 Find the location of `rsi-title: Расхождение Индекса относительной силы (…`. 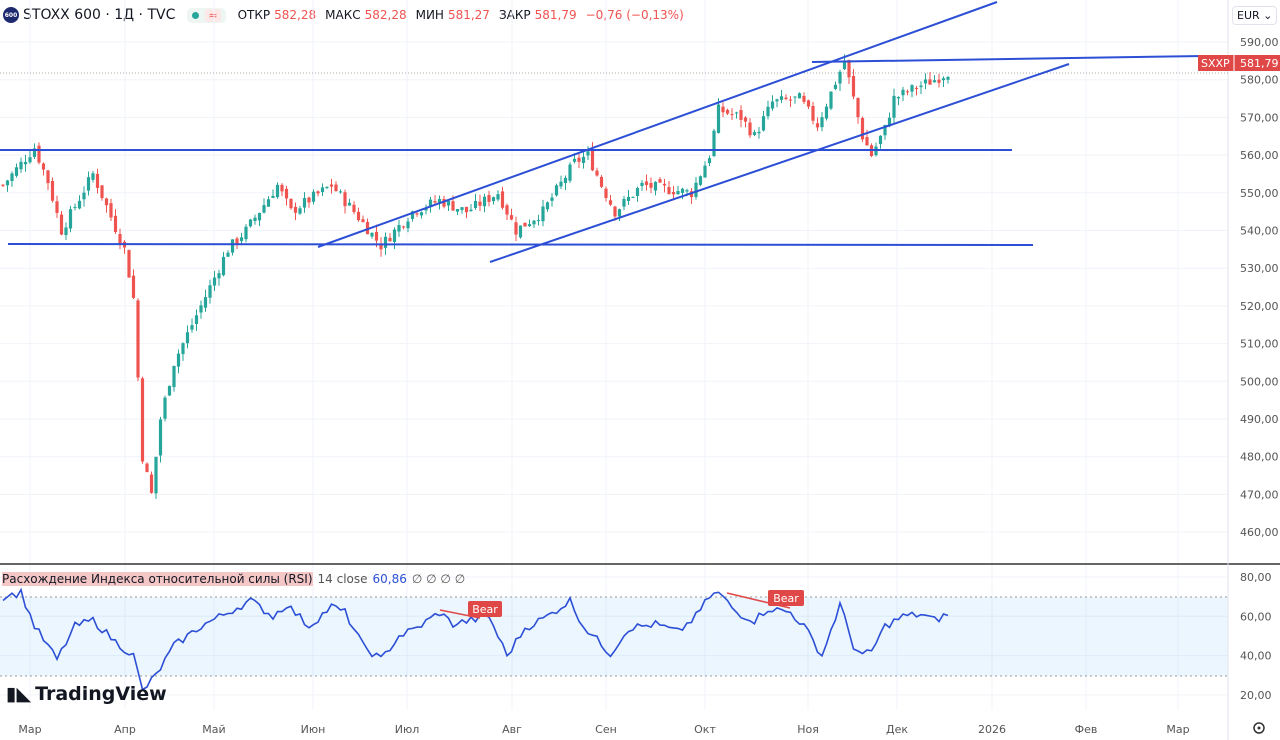

rsi-title: Расхождение Индекса относительной силы (… is located at coordinates (157, 579).